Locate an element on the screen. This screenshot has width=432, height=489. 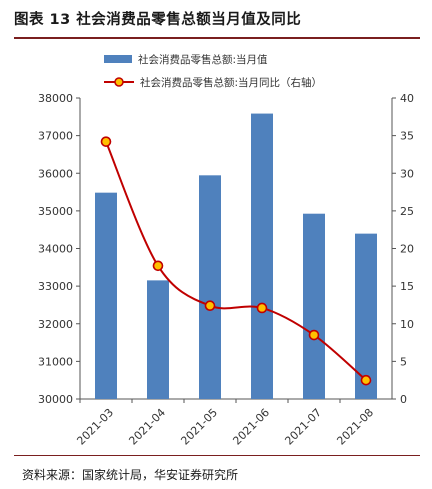
y-left-tick-label: 33000 is located at coordinates (55, 286).